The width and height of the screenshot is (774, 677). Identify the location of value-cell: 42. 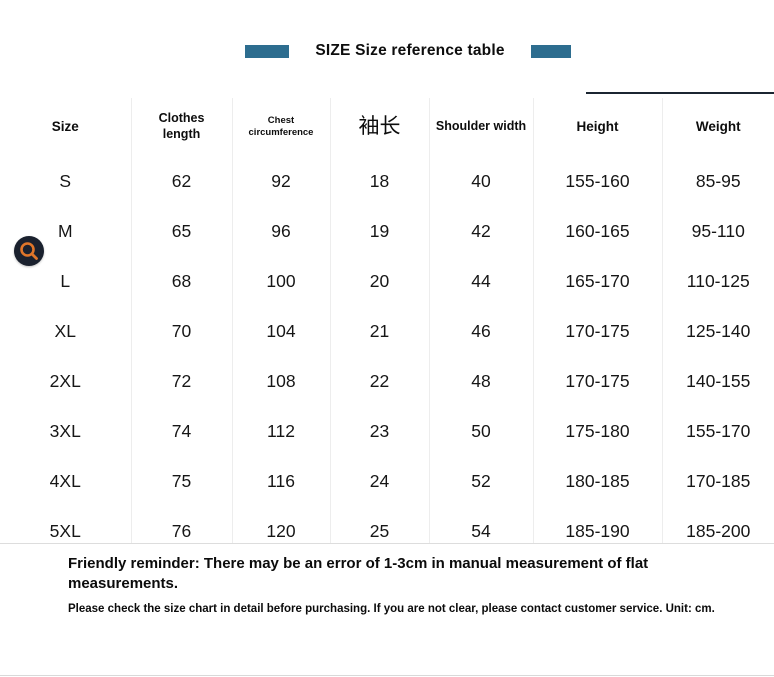
(480, 231).